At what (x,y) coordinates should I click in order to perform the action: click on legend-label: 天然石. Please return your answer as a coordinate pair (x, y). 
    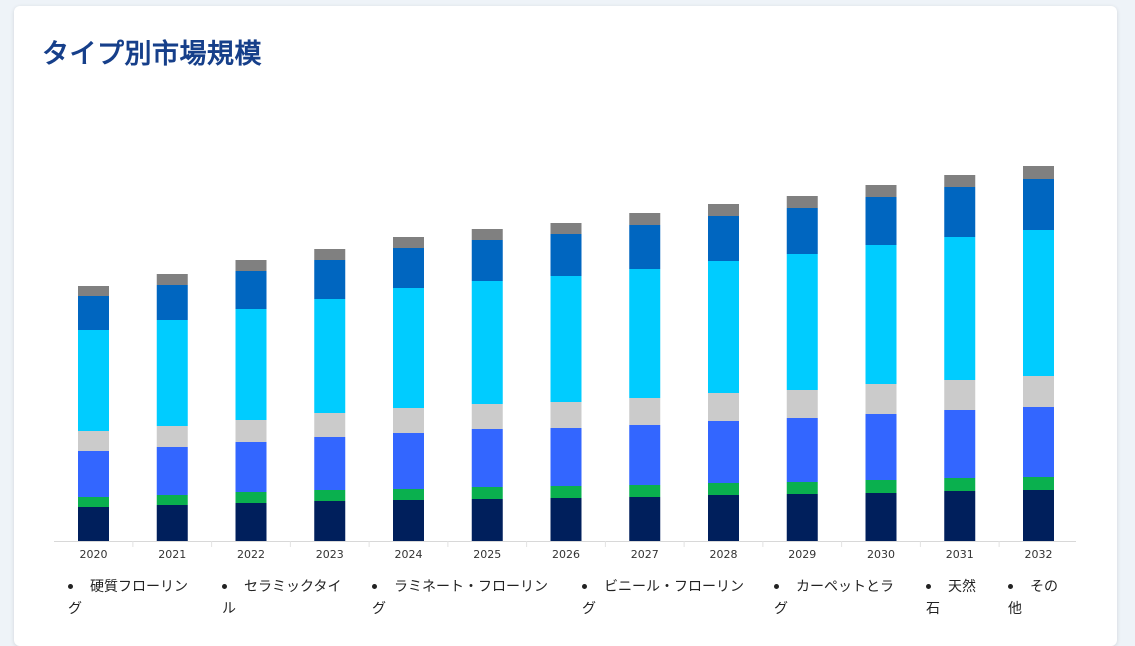
    Looking at the image, I should click on (951, 598).